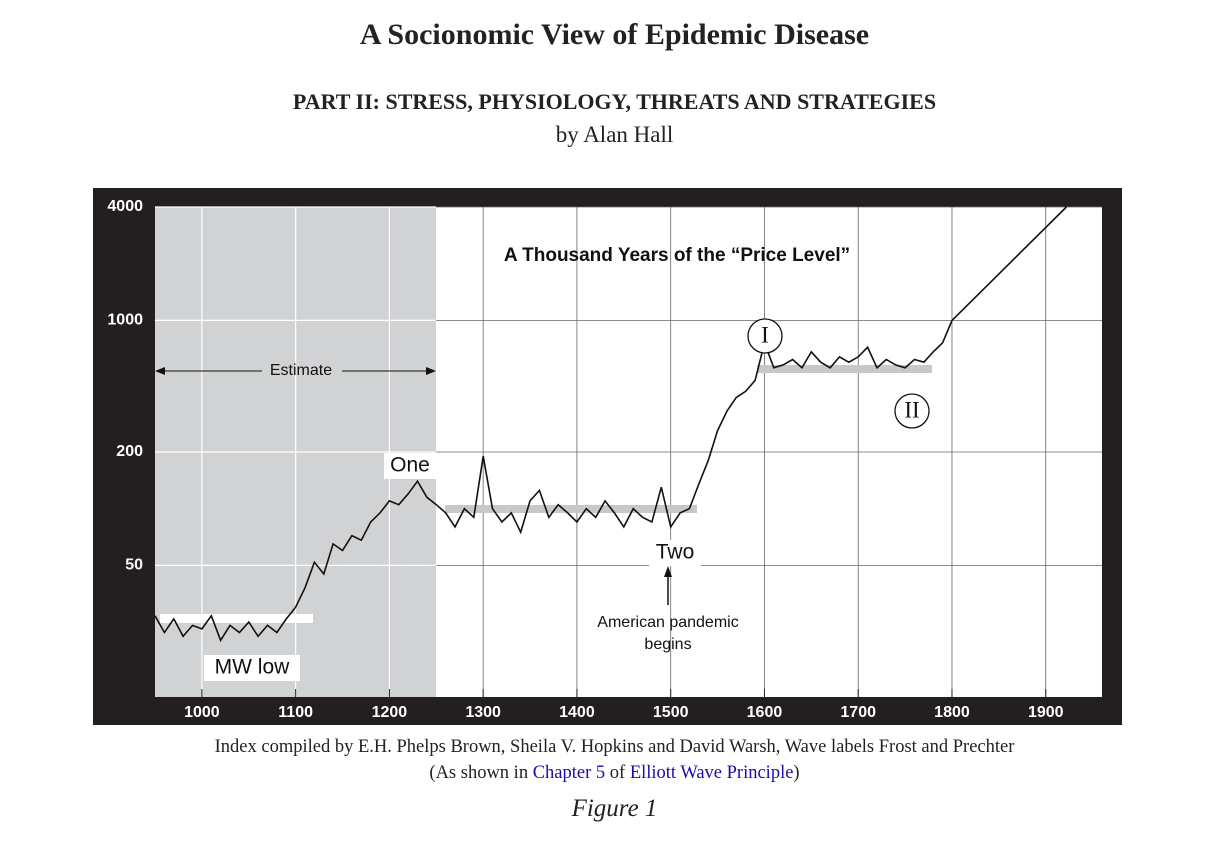 The height and width of the screenshot is (846, 1229). Describe the element at coordinates (483, 712) in the screenshot. I see `x-tick-label: 1300` at that location.